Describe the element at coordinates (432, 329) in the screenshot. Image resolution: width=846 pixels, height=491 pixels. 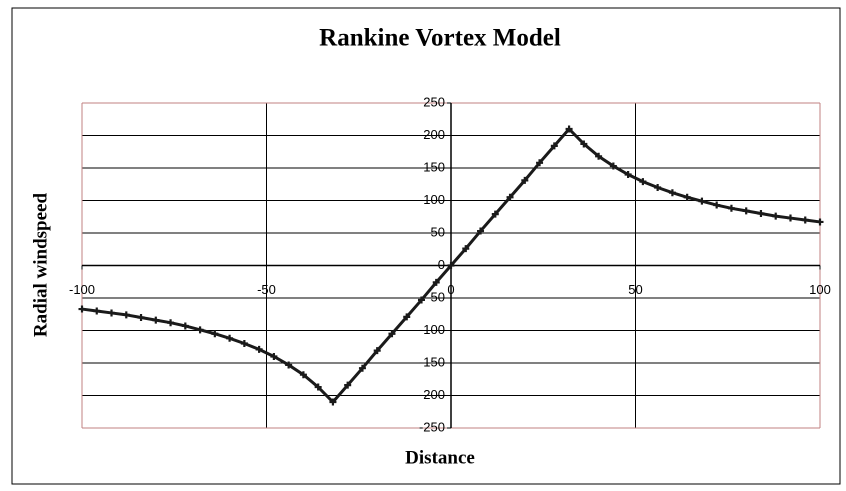
I see `y-tick-label: -100` at that location.